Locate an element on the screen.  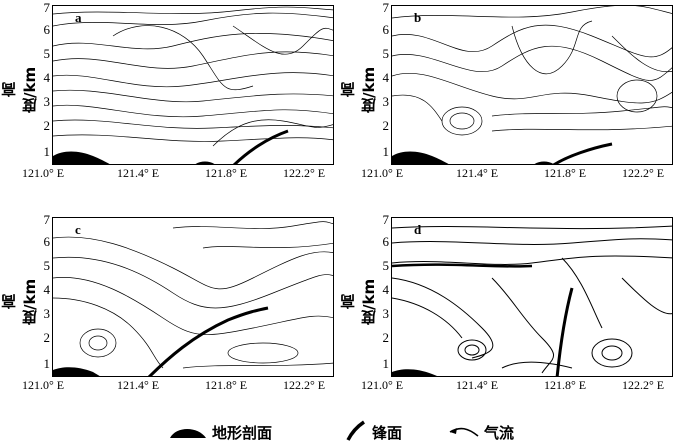
streamline-plot: a is located at coordinates (193, 85).